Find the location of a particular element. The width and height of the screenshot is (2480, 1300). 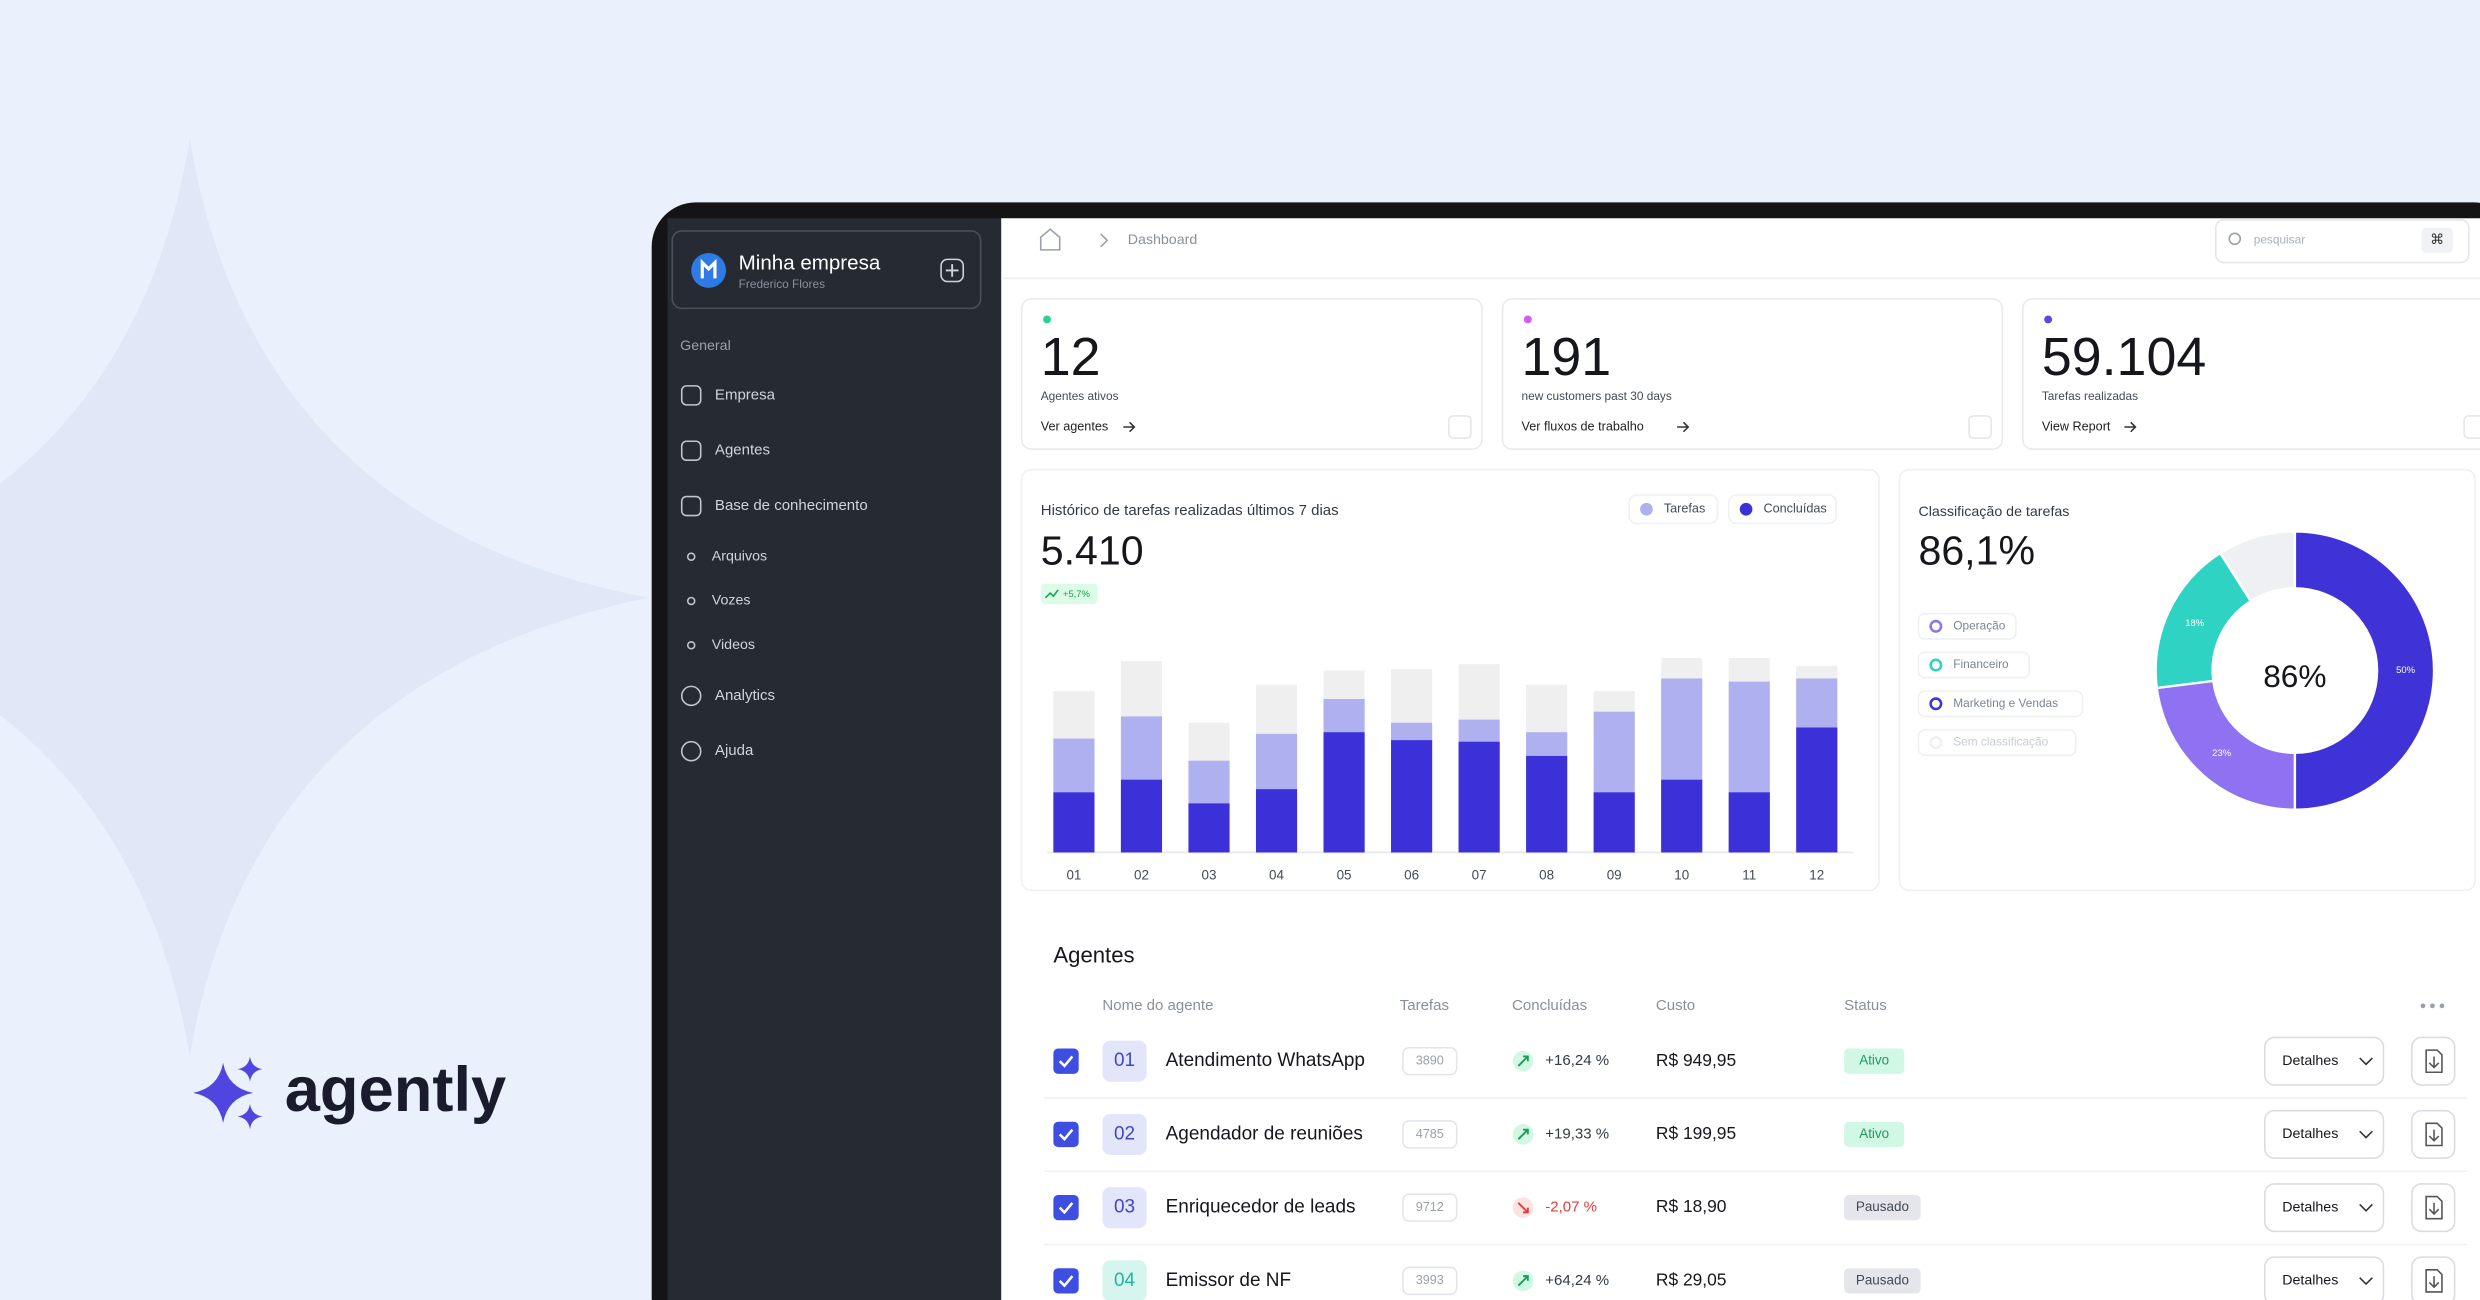

change-badge-text: +5,7% is located at coordinates (1077, 594).